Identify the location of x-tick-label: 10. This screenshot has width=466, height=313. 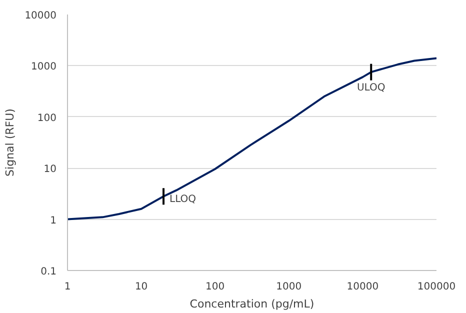
(141, 287).